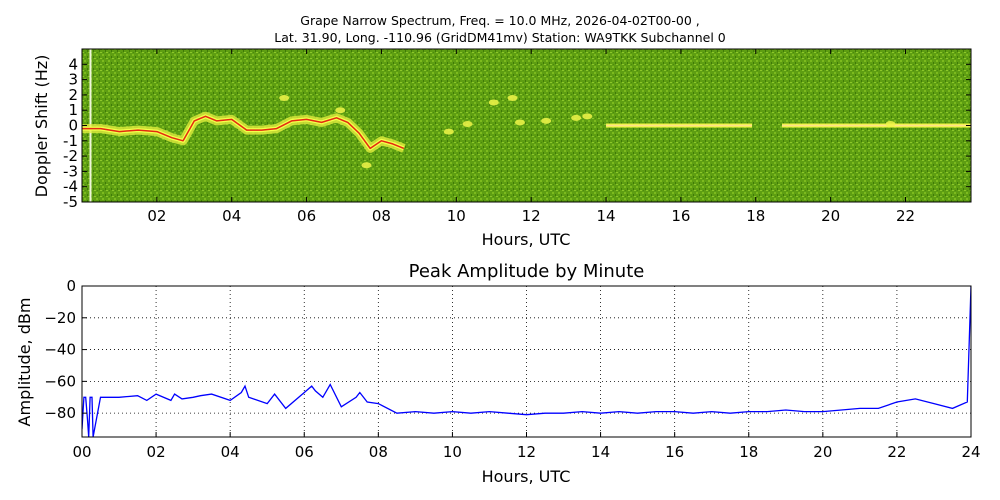 The width and height of the screenshot is (1000, 500). I want to click on amplitude-x-tick-label: 16, so click(674, 452).